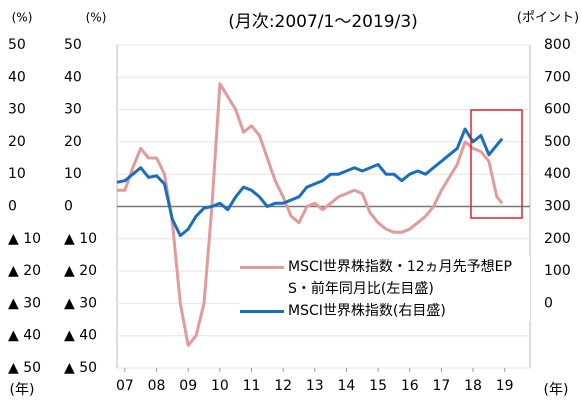 The height and width of the screenshot is (400, 582). What do you see at coordinates (410, 386) in the screenshot?
I see `x-tick-label: 16` at bounding box center [410, 386].